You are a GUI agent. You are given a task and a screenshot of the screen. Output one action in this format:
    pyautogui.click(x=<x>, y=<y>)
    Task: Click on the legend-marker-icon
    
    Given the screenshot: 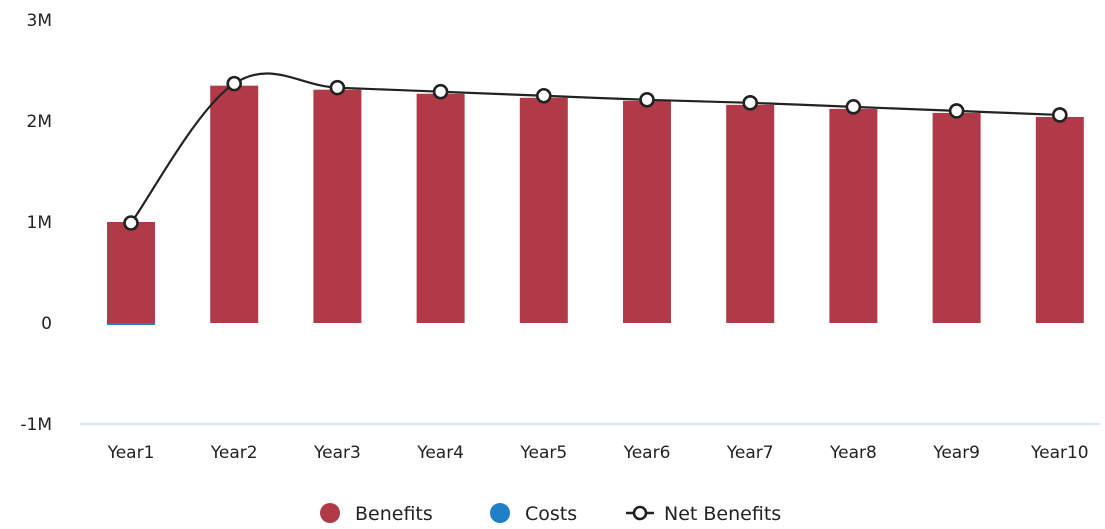 What is the action you would take?
    pyautogui.click(x=640, y=513)
    